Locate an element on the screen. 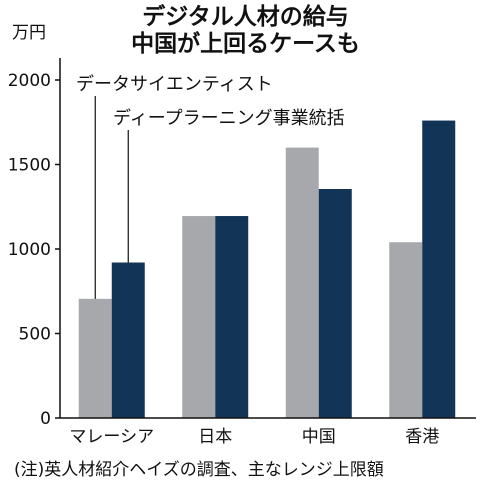 This screenshot has height=486, width=491. x-category-label-3: 香港 is located at coordinates (422, 437).